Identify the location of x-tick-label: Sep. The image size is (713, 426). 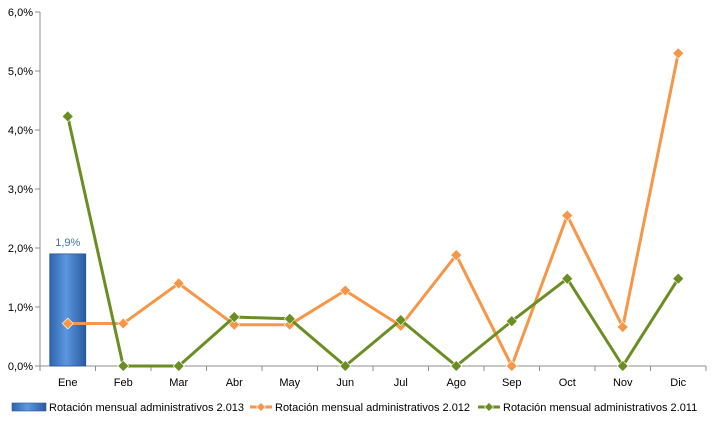
(512, 383).